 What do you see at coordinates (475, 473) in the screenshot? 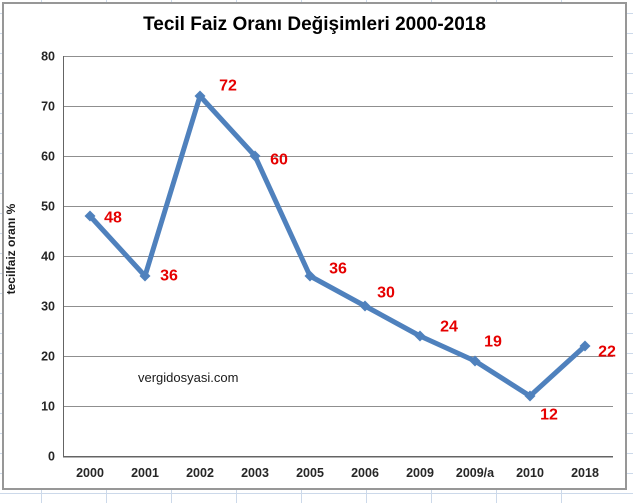
I see `x-tick-label: 2009/a` at bounding box center [475, 473].